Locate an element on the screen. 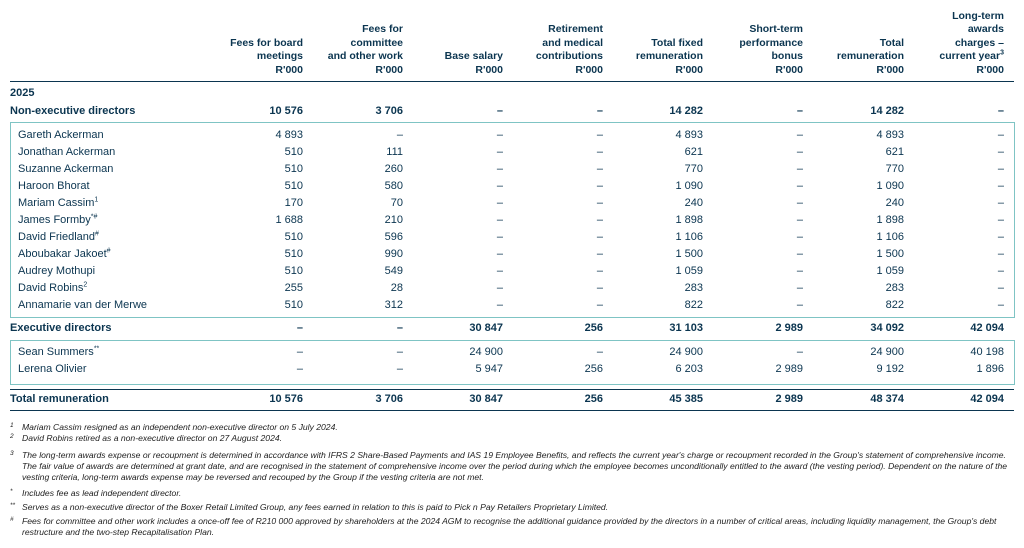 The image size is (1024, 548). cell: 9 192 is located at coordinates (890, 369).